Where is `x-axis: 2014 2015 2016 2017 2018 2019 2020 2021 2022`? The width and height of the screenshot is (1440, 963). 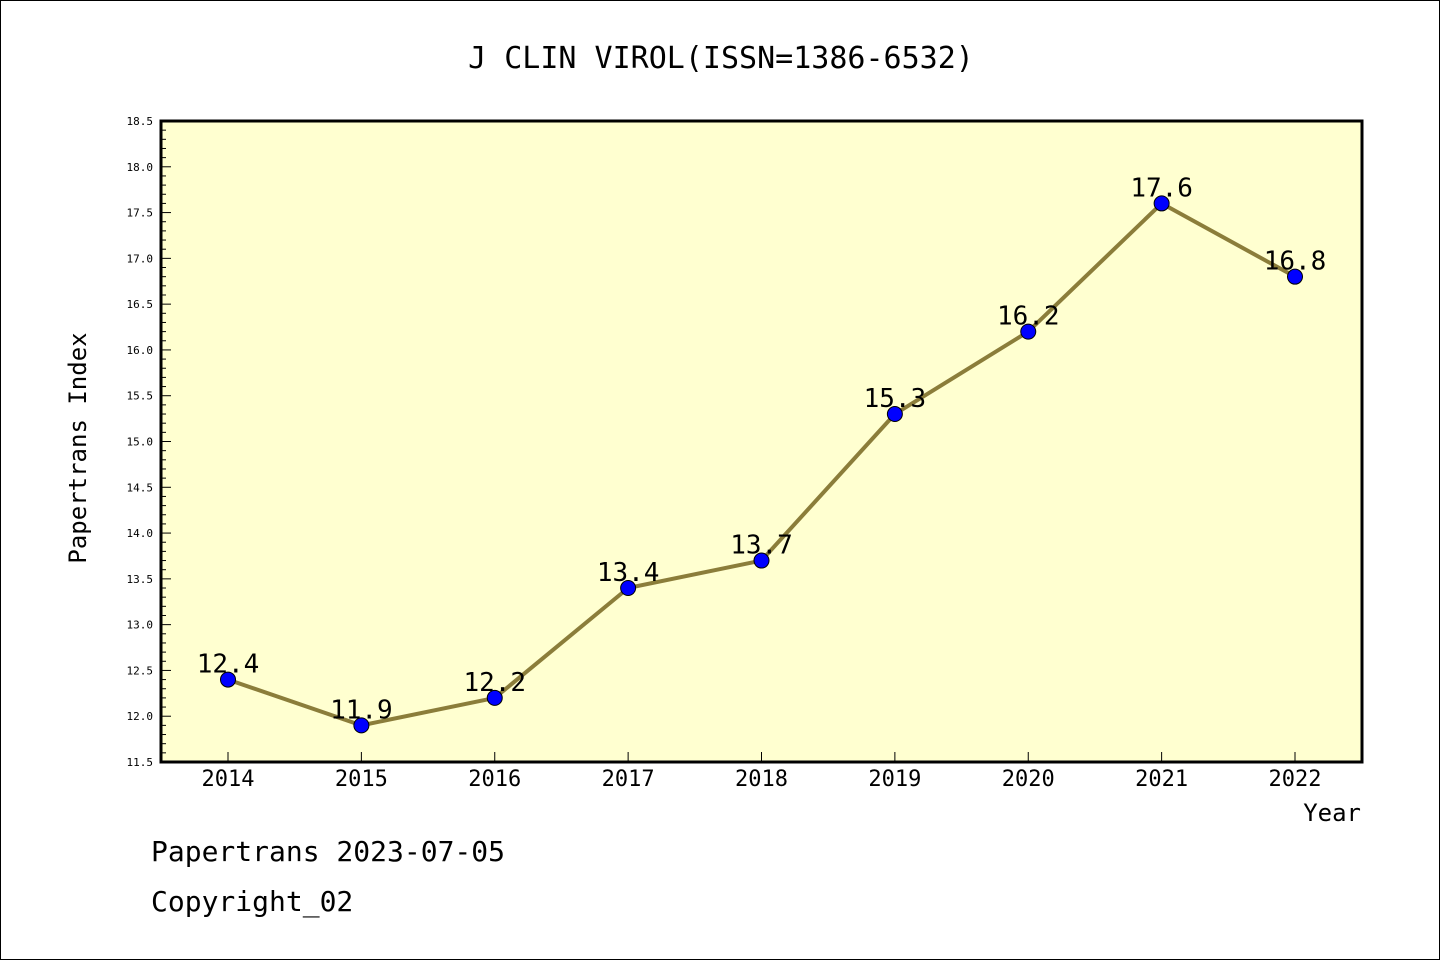
x-axis: 2014 2015 2016 2017 2018 2019 2020 2021 2022 is located at coordinates (762, 772).